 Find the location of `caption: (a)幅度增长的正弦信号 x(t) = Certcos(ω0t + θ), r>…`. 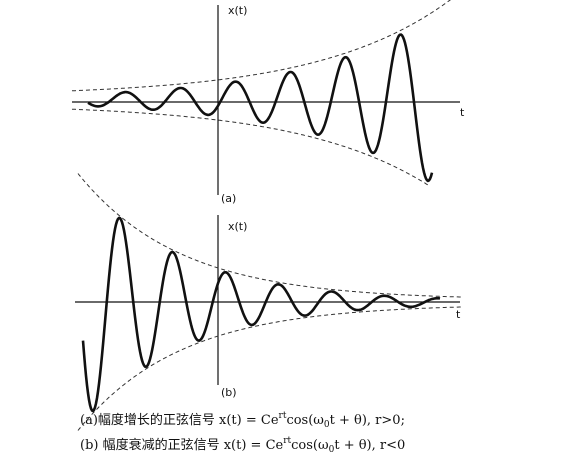

caption: (a)幅度增长的正弦信号 x(t) = Certcos(ω0t + θ), r>… is located at coordinates (242, 433).